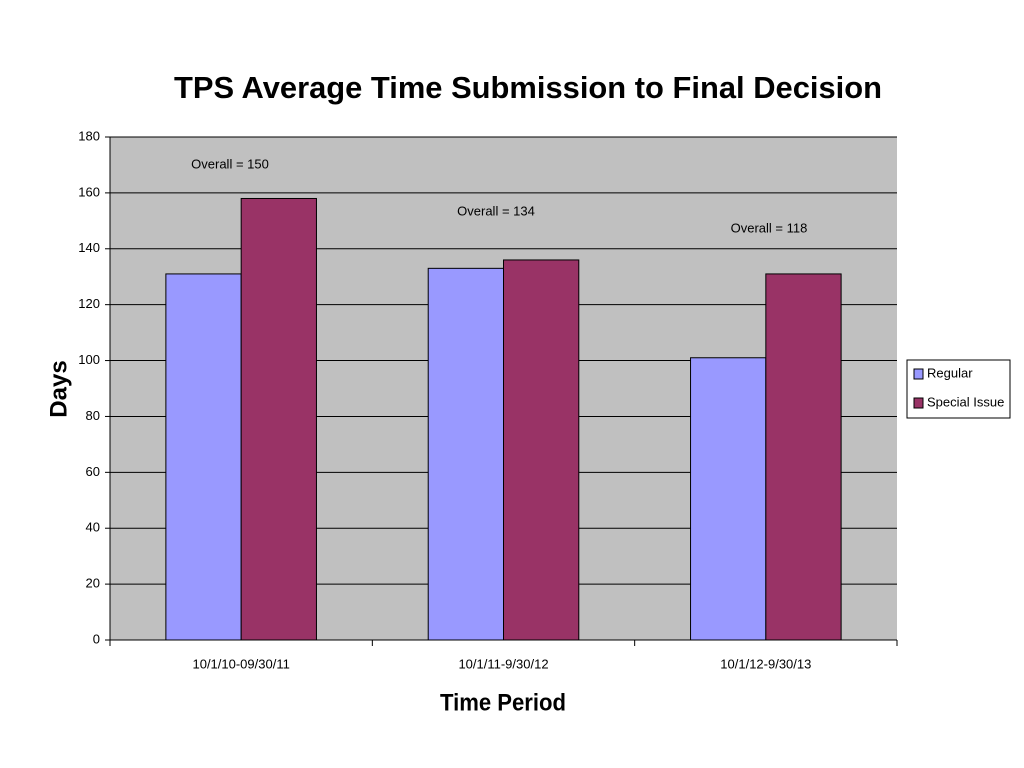  What do you see at coordinates (230, 163) in the screenshot?
I see `annotation: Overall = 150` at bounding box center [230, 163].